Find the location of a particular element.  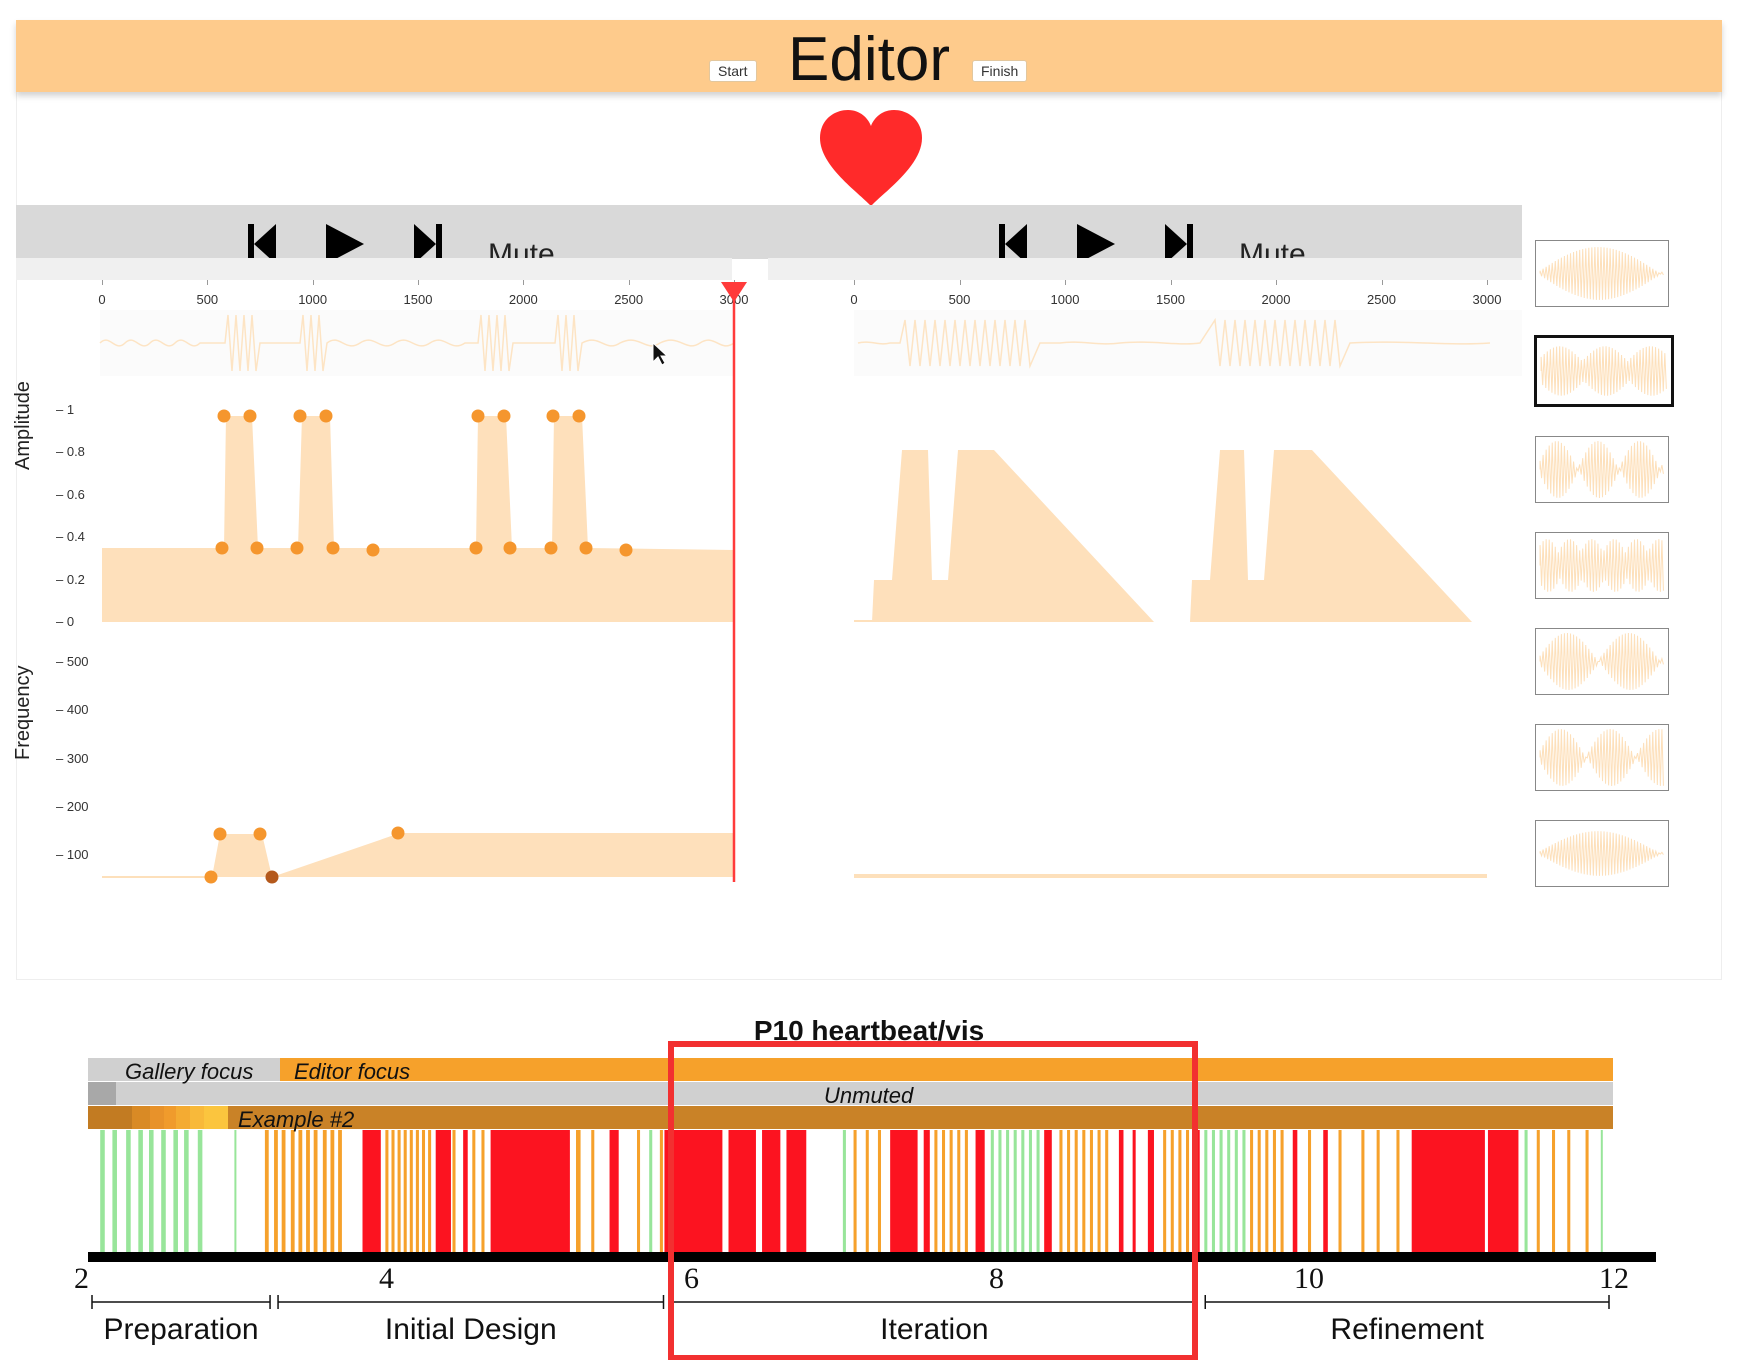

ruler-tick-label: 2000 is located at coordinates (1276, 299).